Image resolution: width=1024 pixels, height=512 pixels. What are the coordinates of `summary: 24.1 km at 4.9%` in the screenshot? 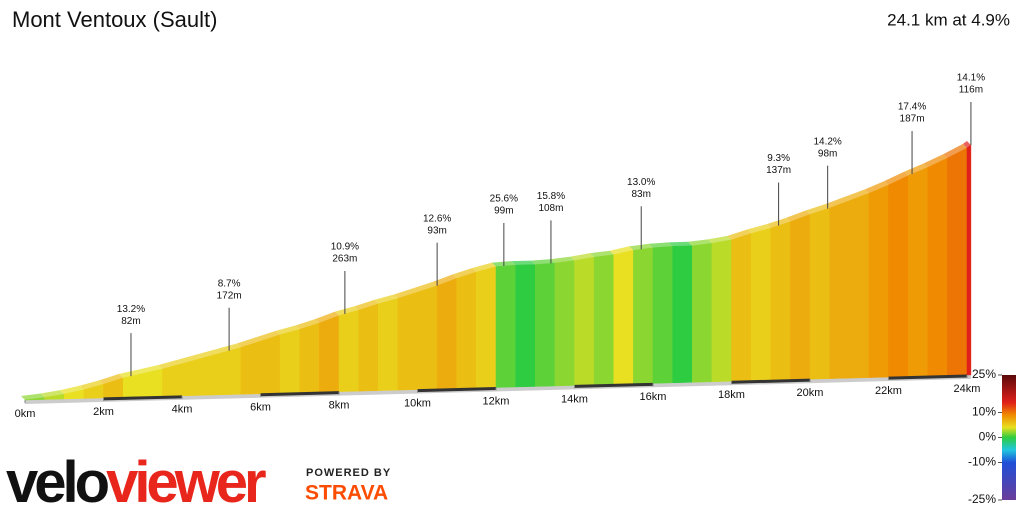 It's located at (948, 19).